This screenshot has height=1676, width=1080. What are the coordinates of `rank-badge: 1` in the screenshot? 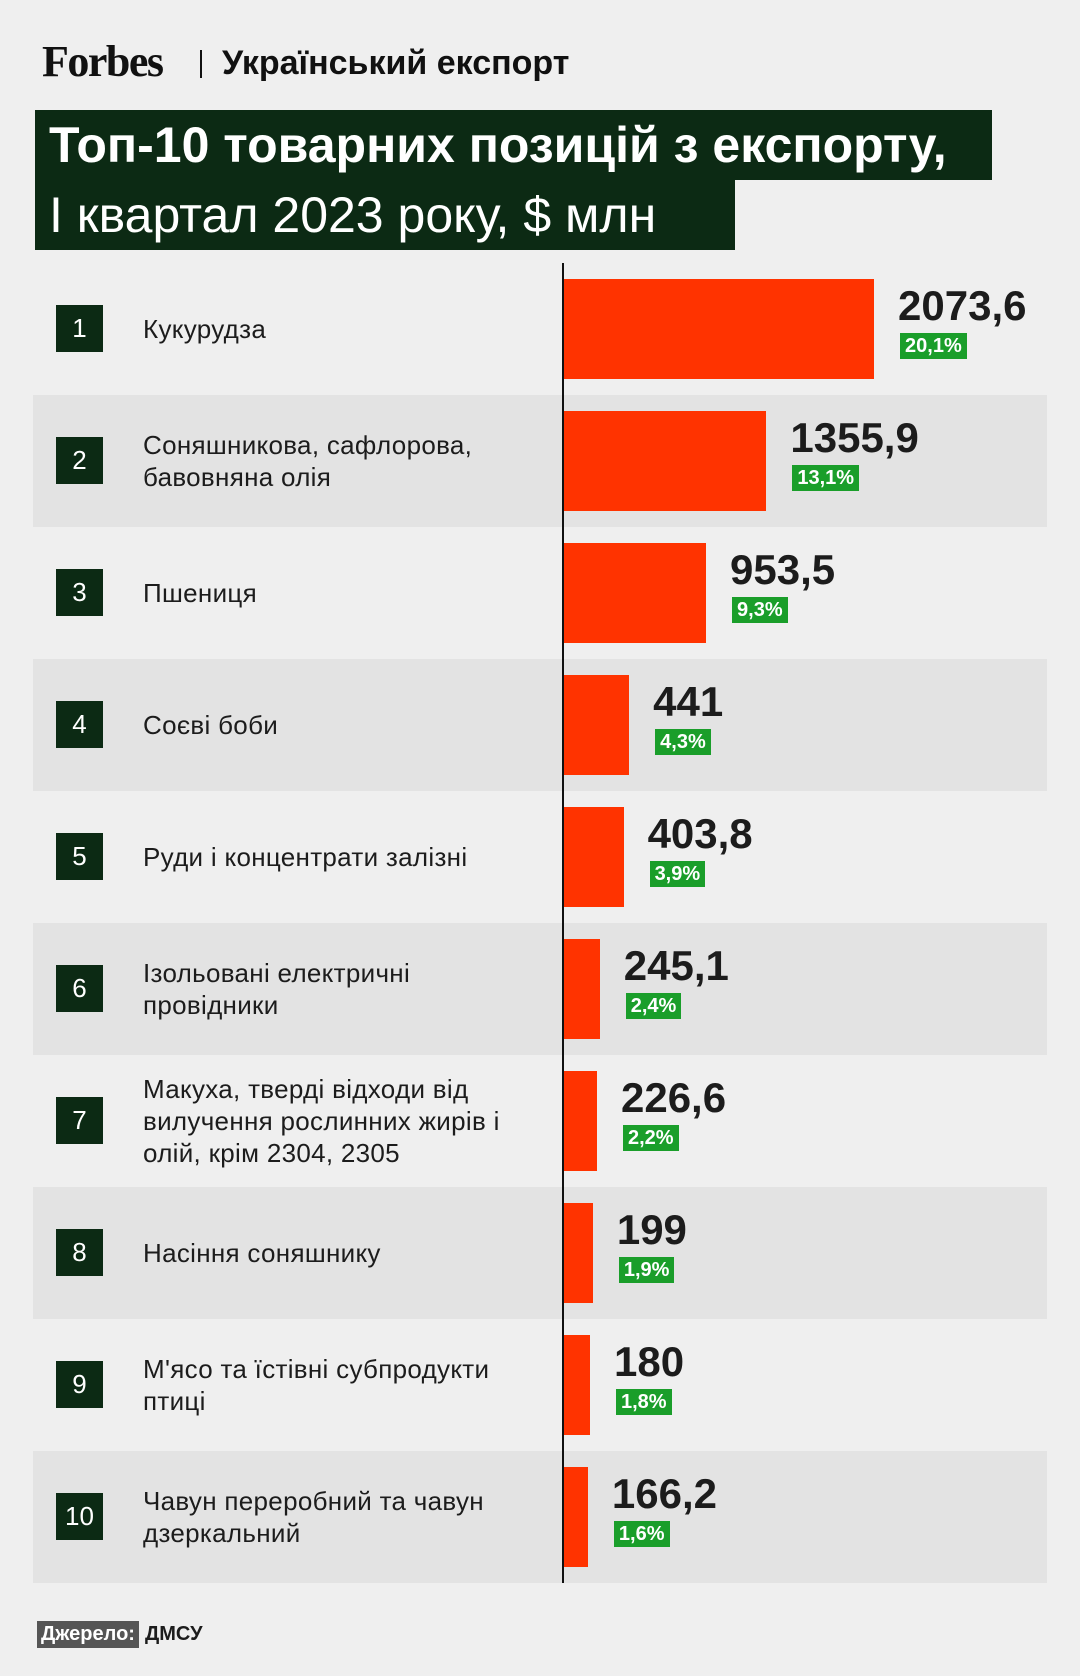 It's located at (79, 328).